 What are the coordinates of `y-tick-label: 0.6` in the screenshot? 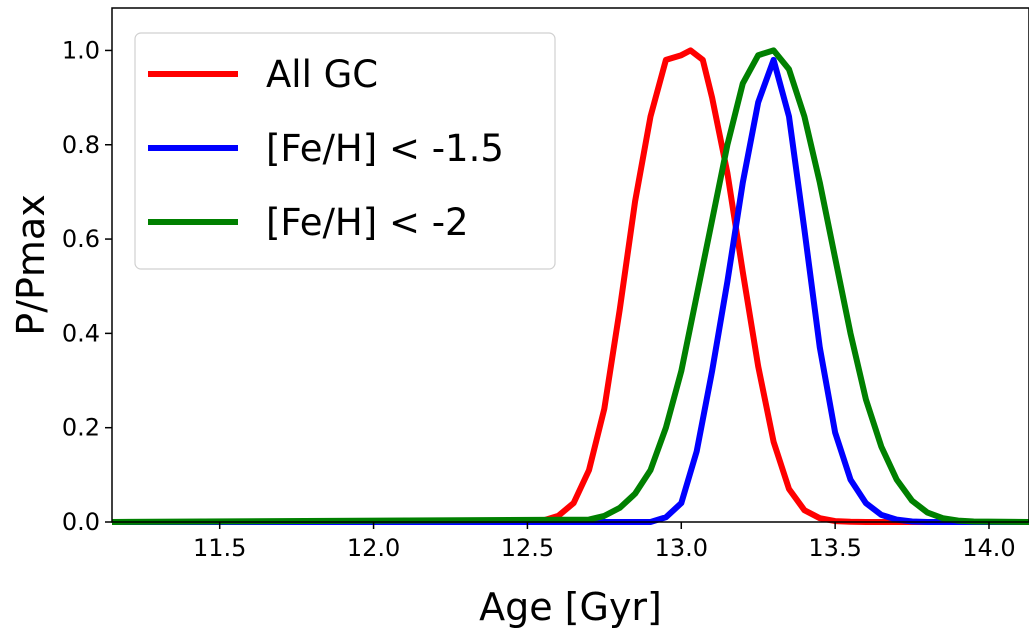 It's located at (81, 239).